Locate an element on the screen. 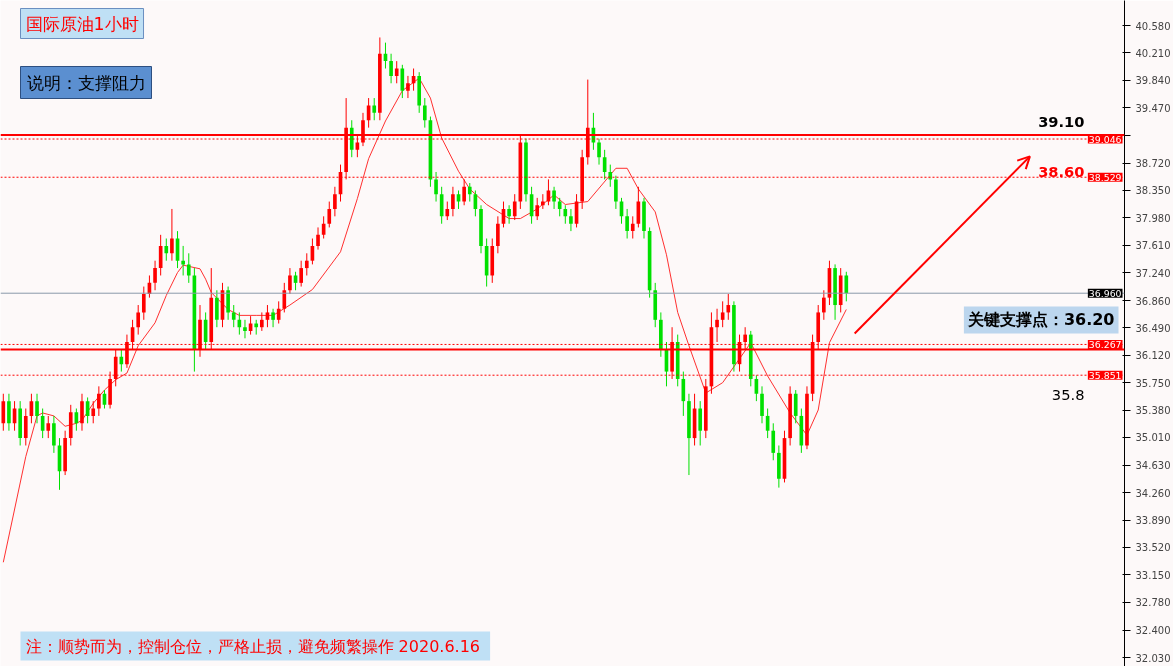 The width and height of the screenshot is (1173, 666). y-tick-label: 37.980 is located at coordinates (1153, 218).